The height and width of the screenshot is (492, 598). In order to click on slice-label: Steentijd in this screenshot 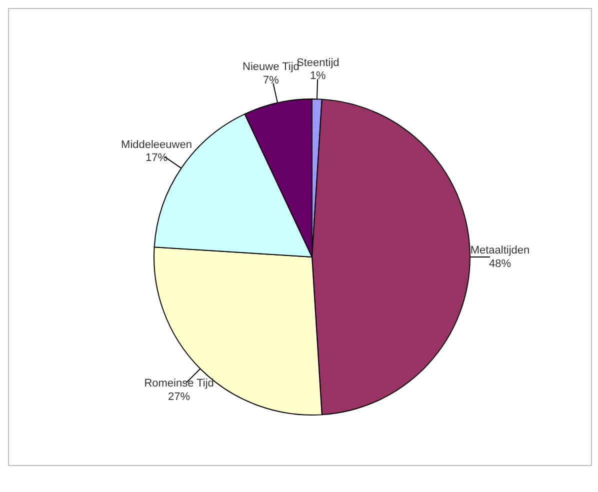, I will do `click(318, 62)`.